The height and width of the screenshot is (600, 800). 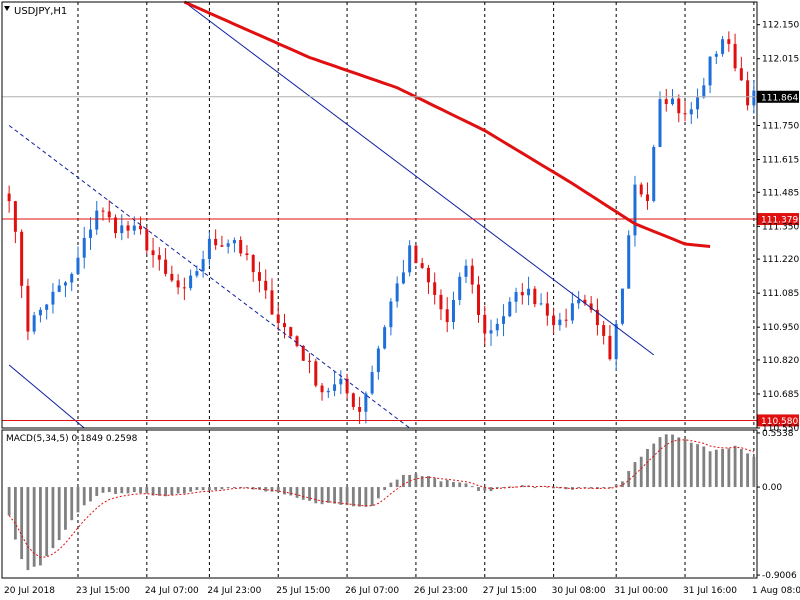 What do you see at coordinates (172, 591) in the screenshot?
I see `x-tick-label: 24 Jul 07:00` at bounding box center [172, 591].